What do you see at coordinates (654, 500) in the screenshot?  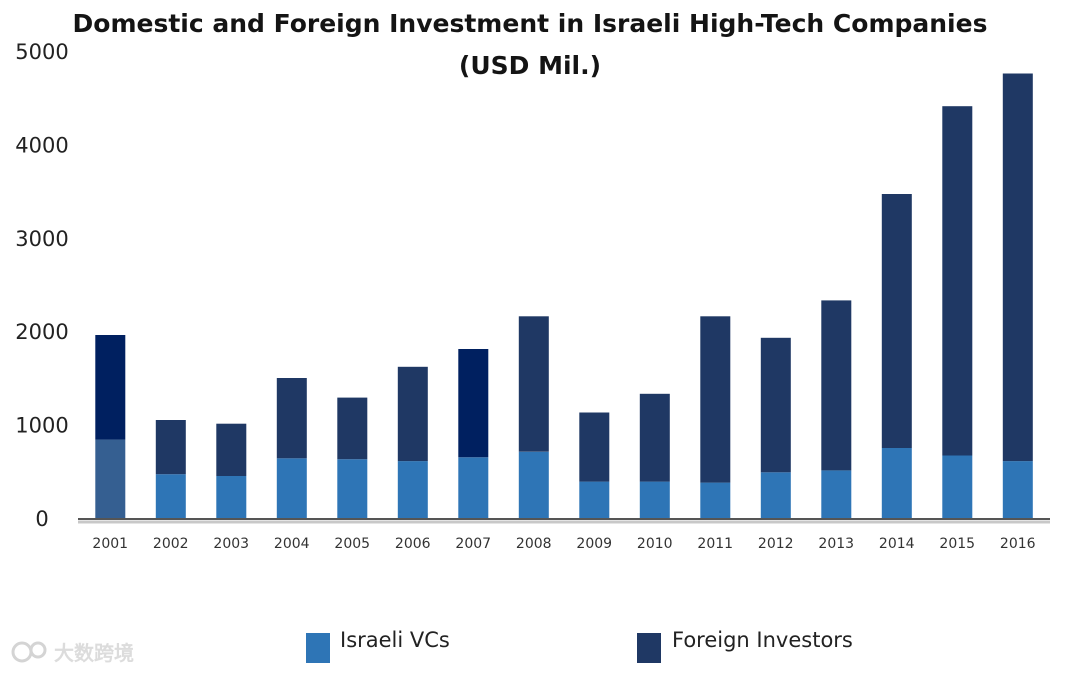 I see `bar-israeli-vcs-2010` at bounding box center [654, 500].